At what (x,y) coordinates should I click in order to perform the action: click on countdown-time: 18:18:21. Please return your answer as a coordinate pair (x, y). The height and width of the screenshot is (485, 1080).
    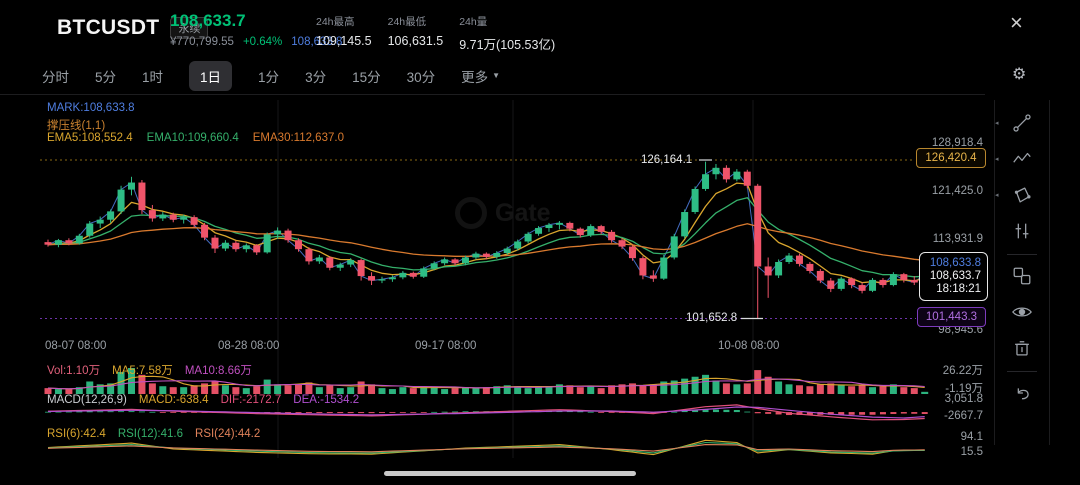
    Looking at the image, I should click on (958, 289).